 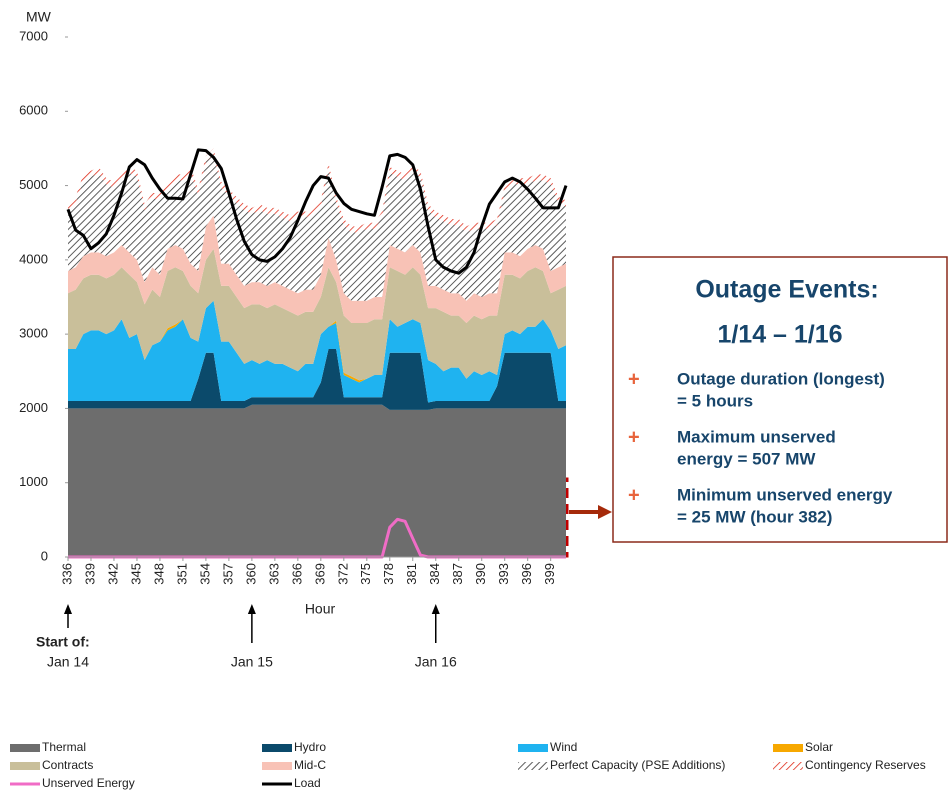 I want to click on legend-label: Wind, so click(x=563, y=747).